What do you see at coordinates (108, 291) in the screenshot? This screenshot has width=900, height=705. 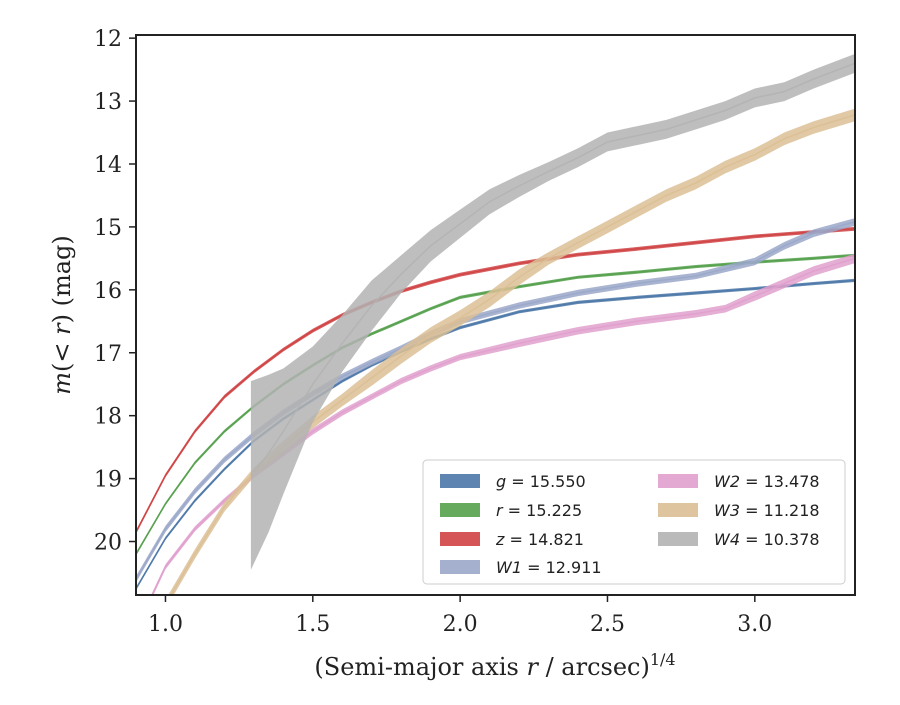 I see `y-tick-label: 16` at bounding box center [108, 291].